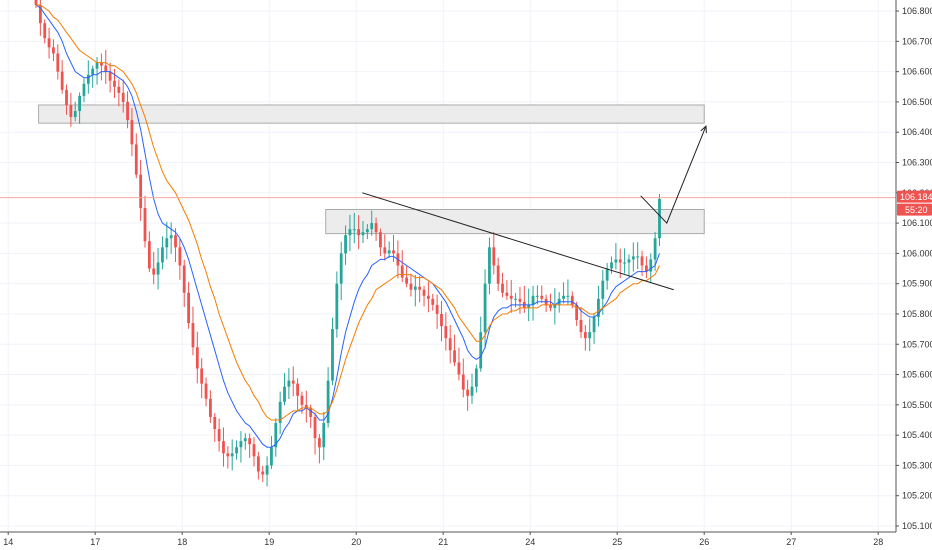 Image resolution: width=932 pixels, height=550 pixels. What do you see at coordinates (917, 344) in the screenshot?
I see `price-axis-tick-label: 105.700` at bounding box center [917, 344].